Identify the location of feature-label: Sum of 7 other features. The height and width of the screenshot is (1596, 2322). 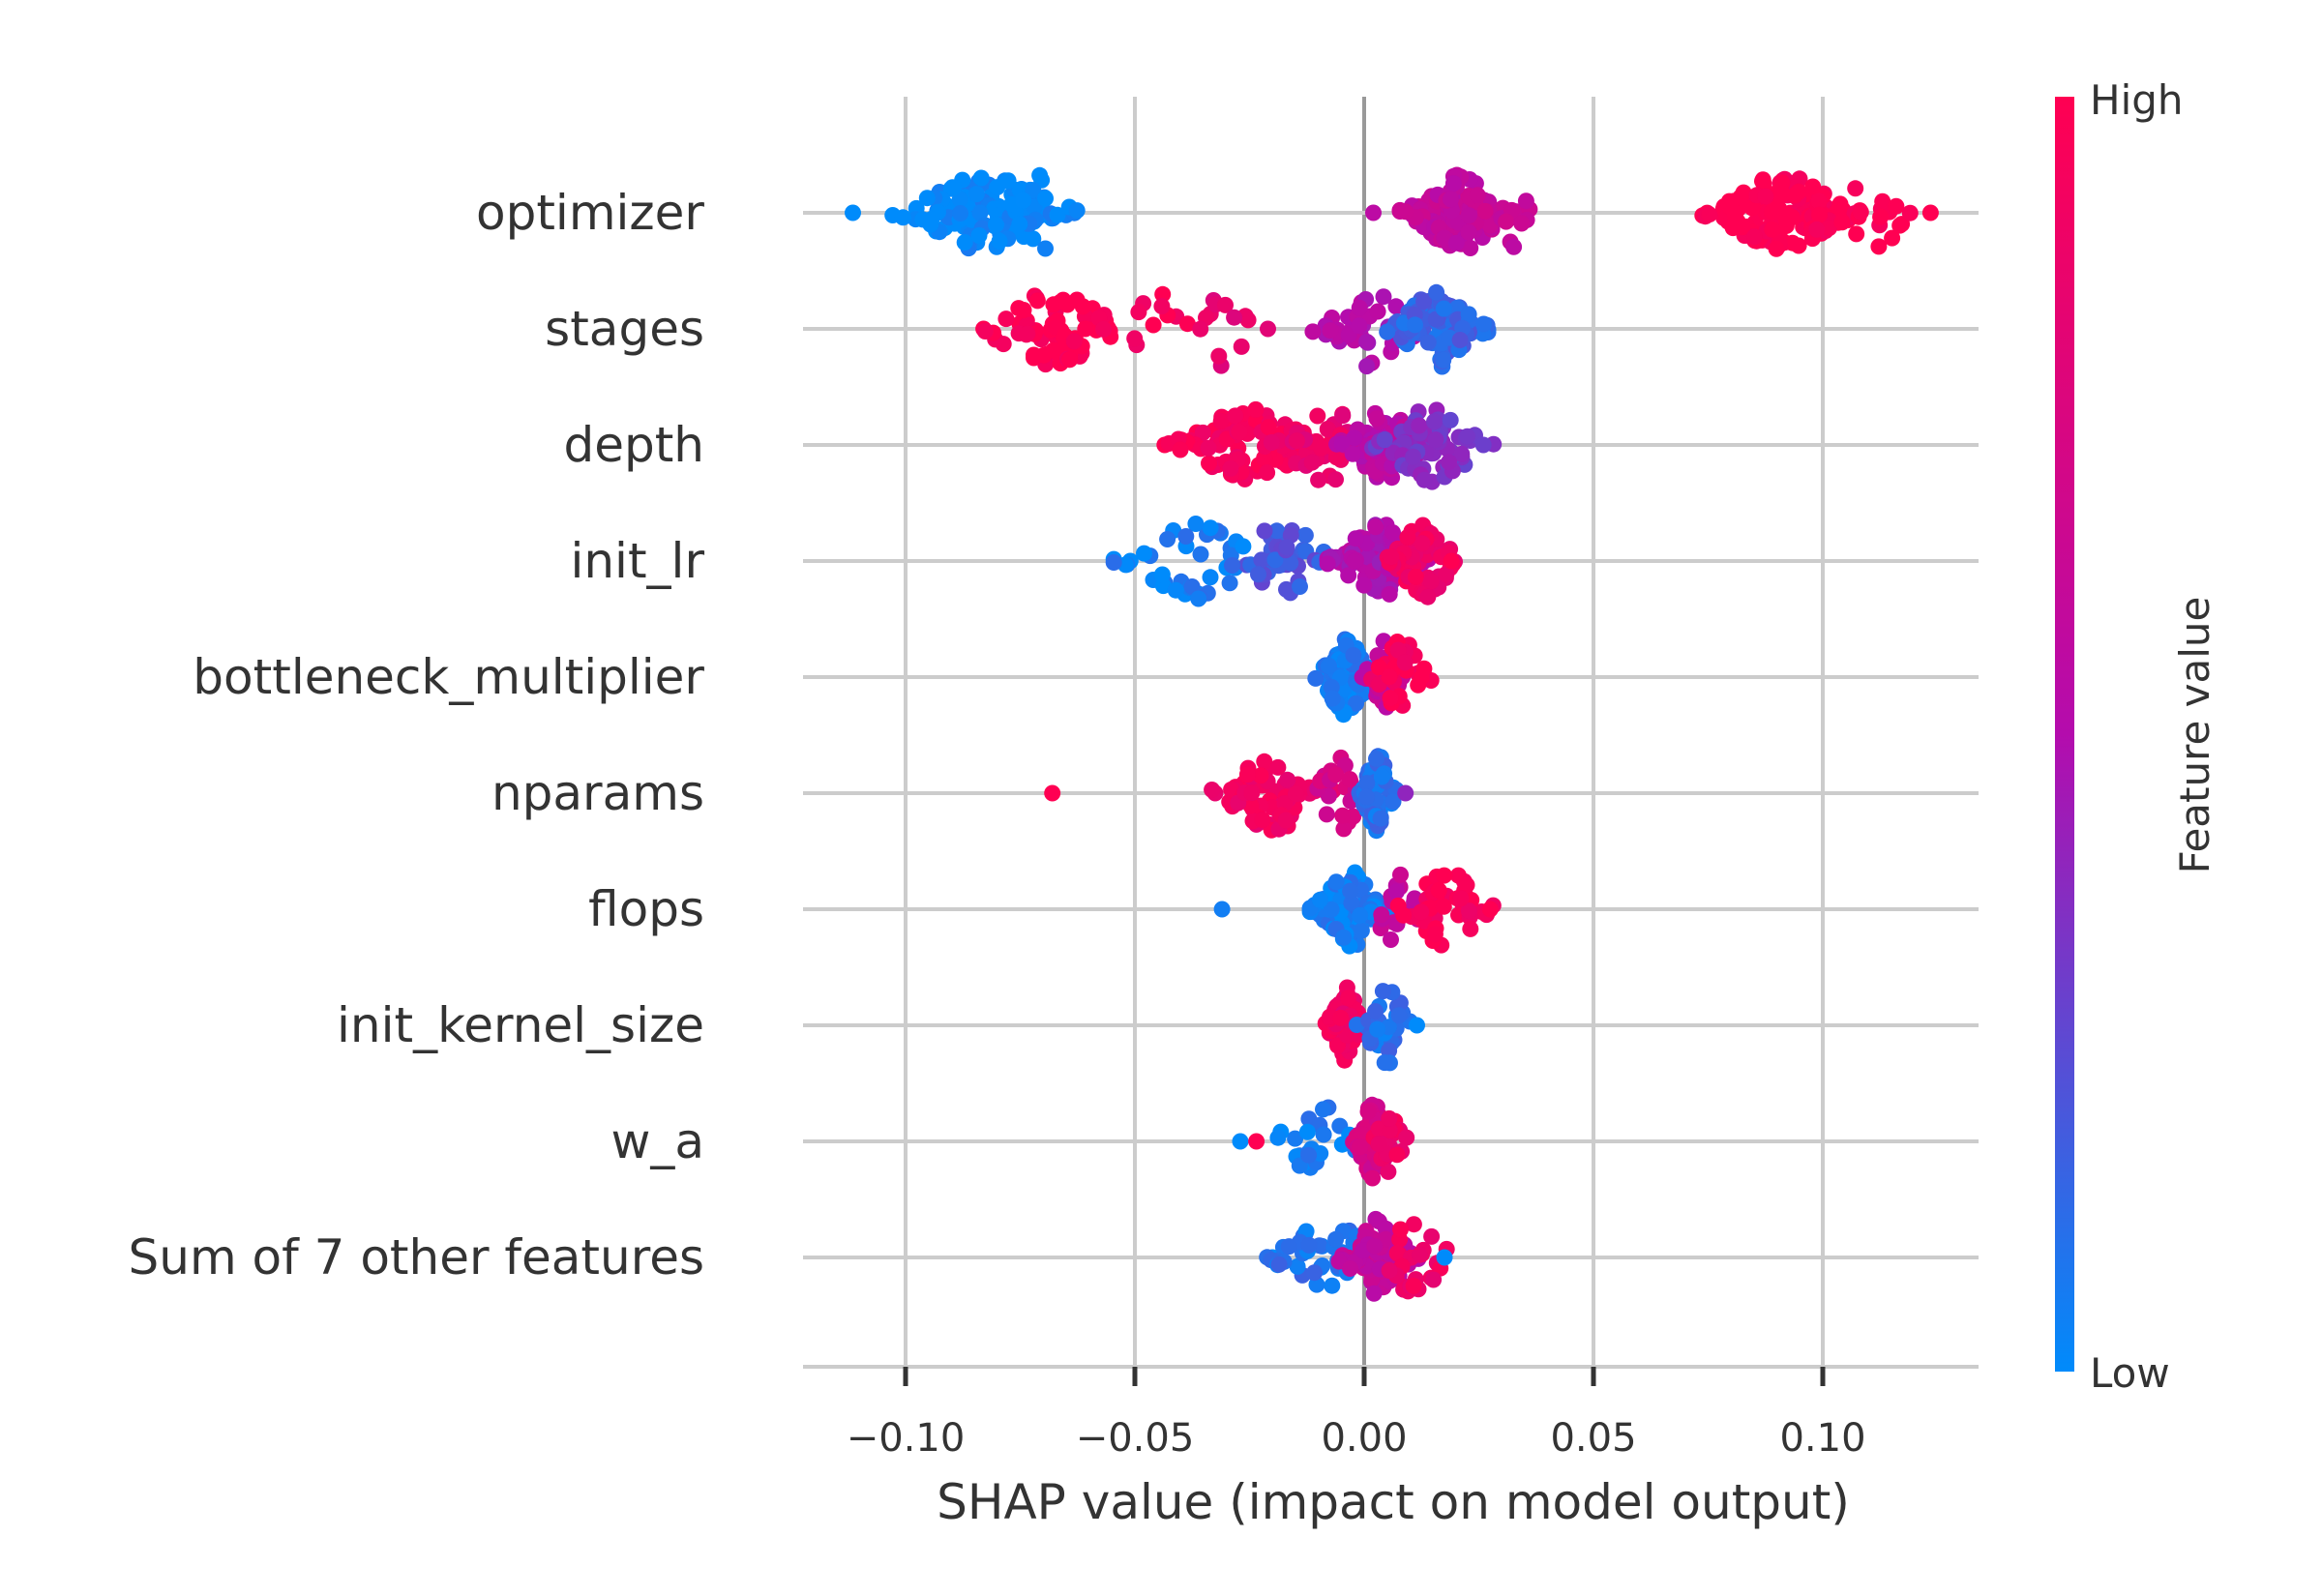
(416, 1257).